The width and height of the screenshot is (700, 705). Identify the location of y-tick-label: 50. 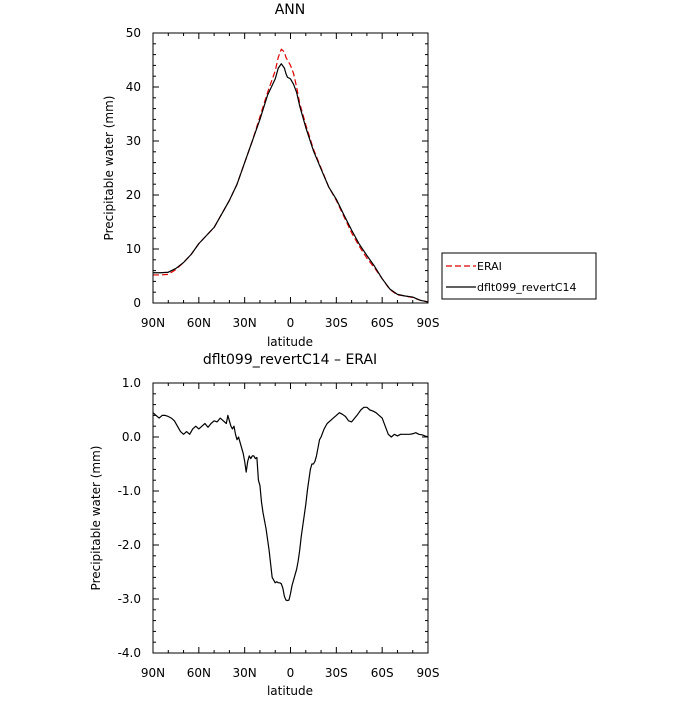
(133, 33).